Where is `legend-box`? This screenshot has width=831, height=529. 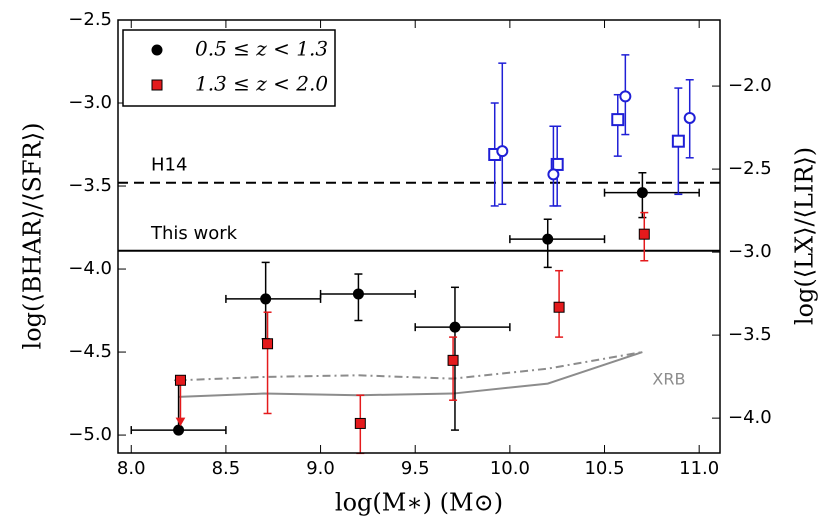
legend-box is located at coordinates (229, 68).